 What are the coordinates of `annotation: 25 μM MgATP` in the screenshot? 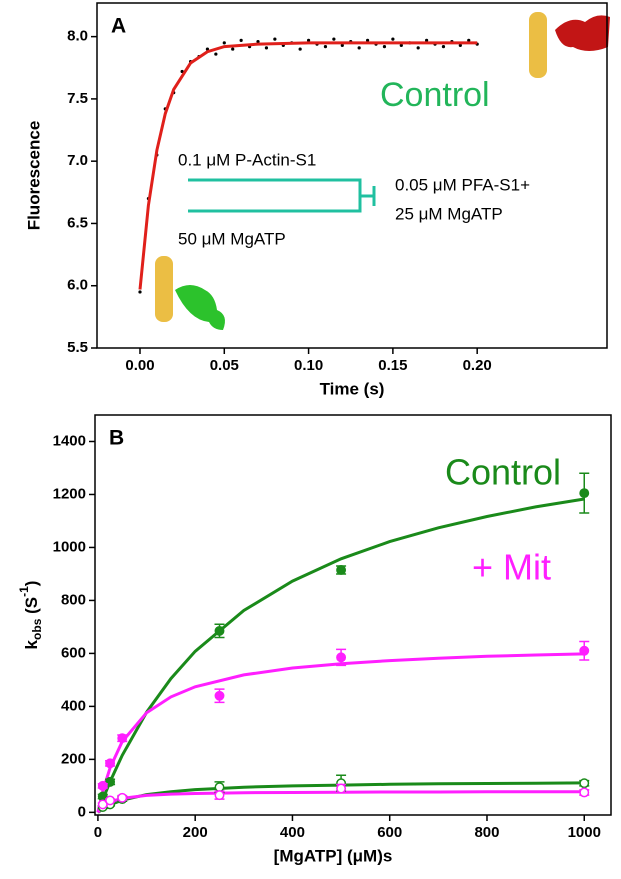 It's located at (449, 213).